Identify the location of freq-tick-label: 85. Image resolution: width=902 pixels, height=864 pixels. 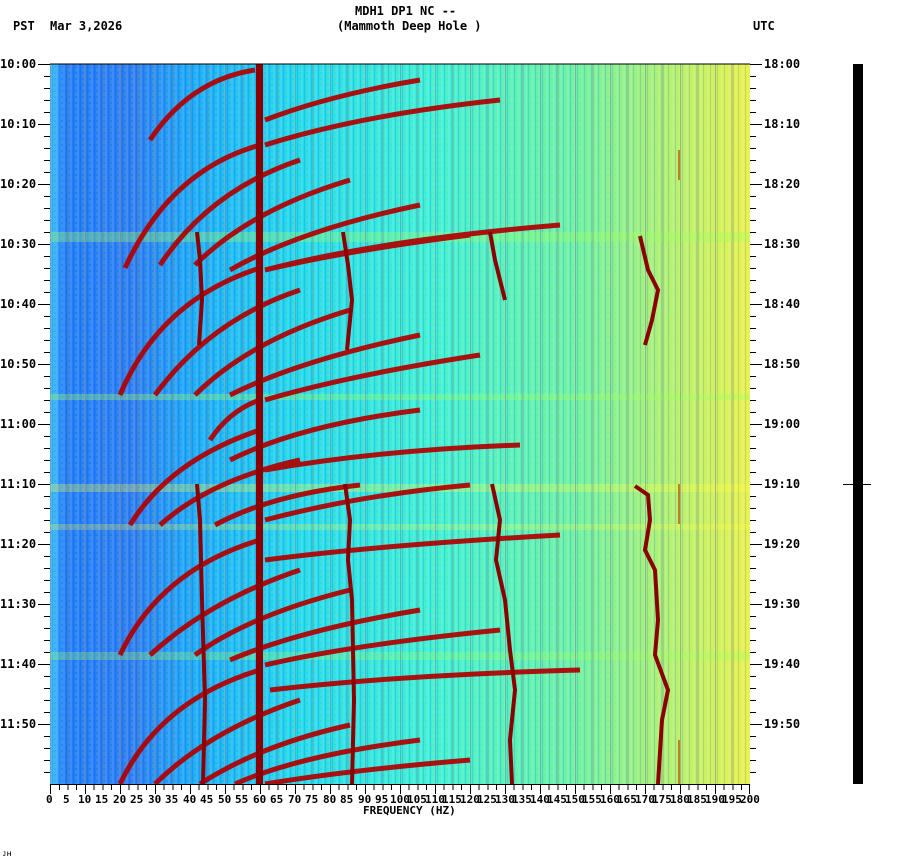
(347, 799).